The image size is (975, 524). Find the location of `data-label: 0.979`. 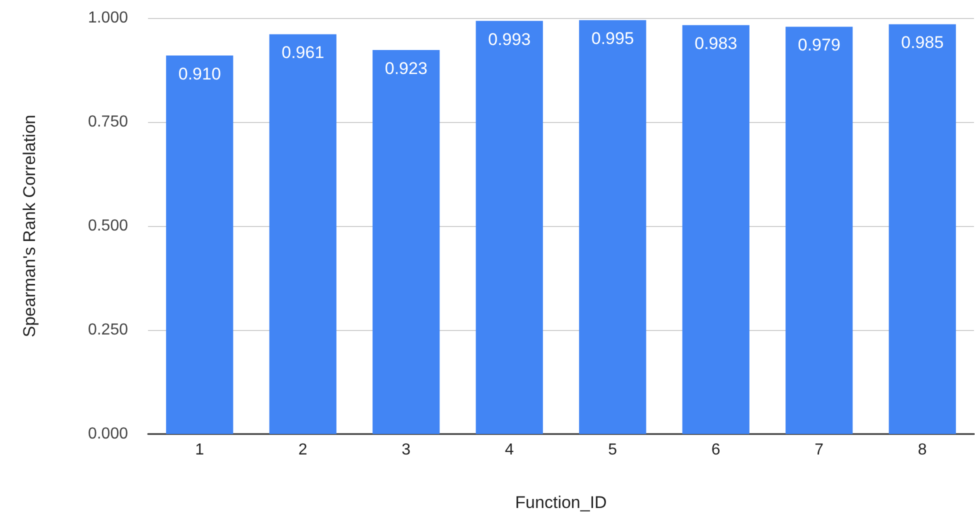

data-label: 0.979 is located at coordinates (819, 45).